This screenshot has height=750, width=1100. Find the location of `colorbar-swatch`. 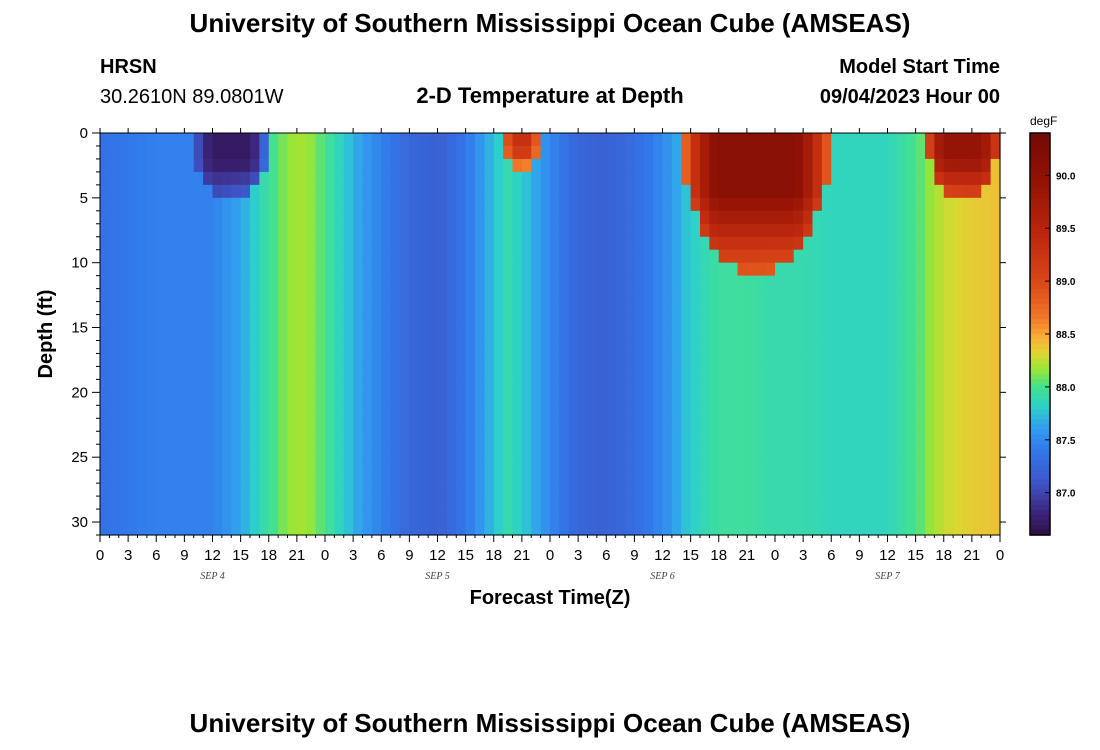

colorbar-swatch is located at coordinates (1040, 387).